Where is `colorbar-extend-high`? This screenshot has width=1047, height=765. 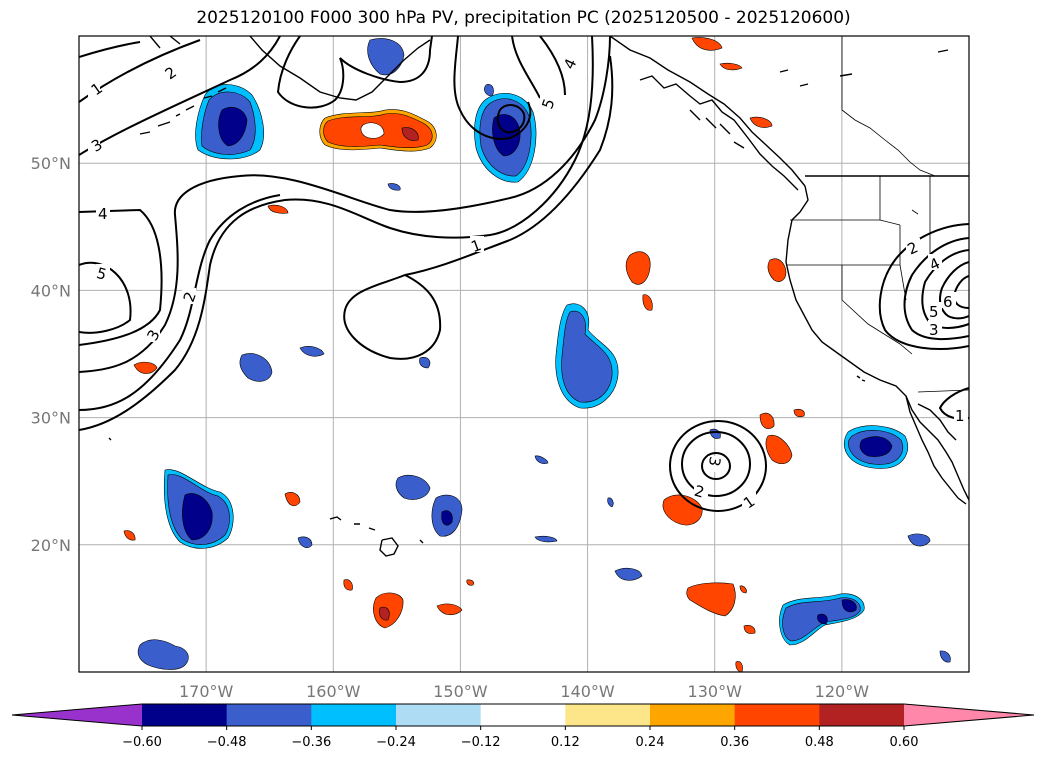
colorbar-extend-high is located at coordinates (969, 715).